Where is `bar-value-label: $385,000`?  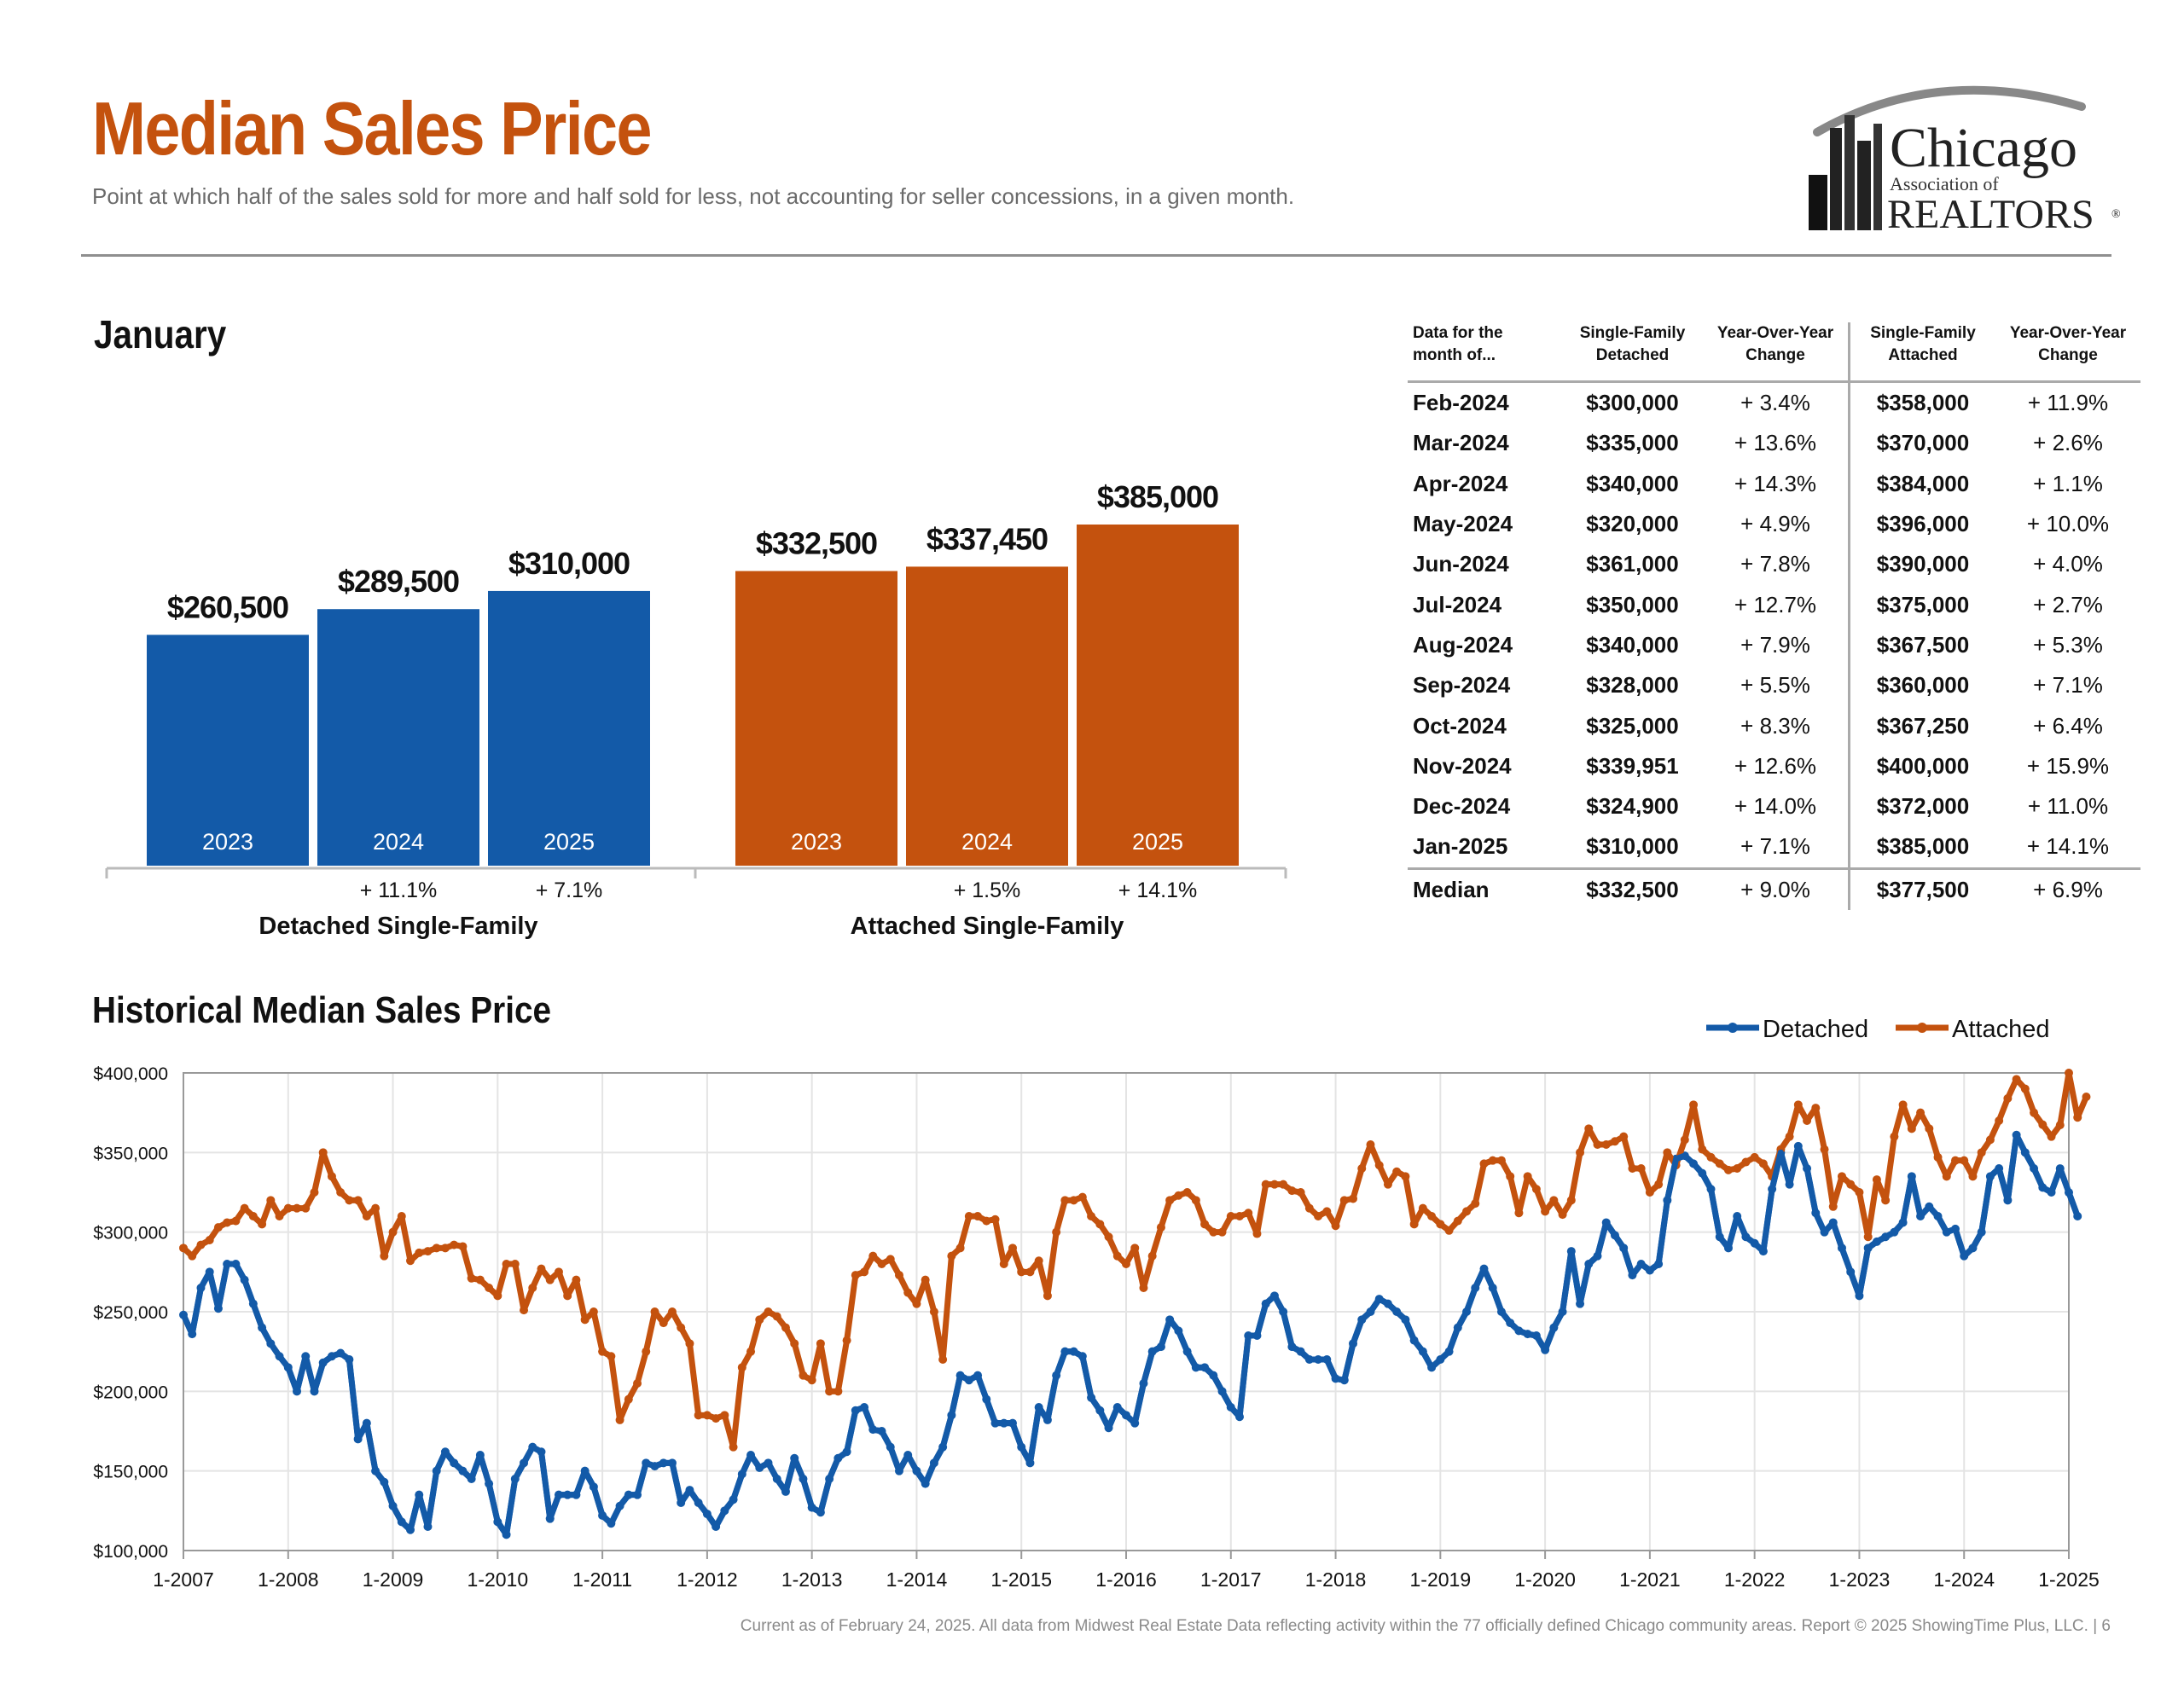
bar-value-label: $385,000 is located at coordinates (1157, 497).